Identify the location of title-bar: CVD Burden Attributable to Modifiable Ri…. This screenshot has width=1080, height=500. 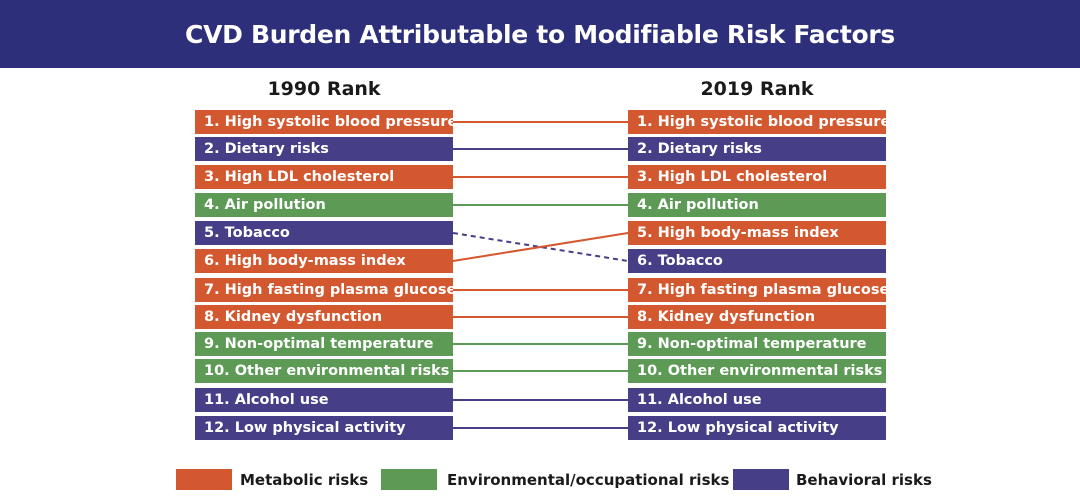
(540, 34).